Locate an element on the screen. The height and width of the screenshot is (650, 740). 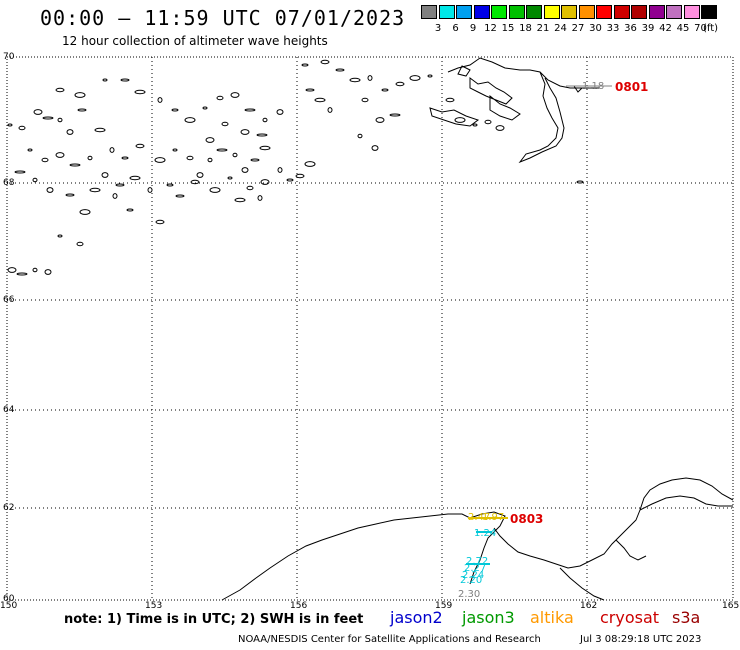
altimeter-tracks is located at coordinates (539, 325).